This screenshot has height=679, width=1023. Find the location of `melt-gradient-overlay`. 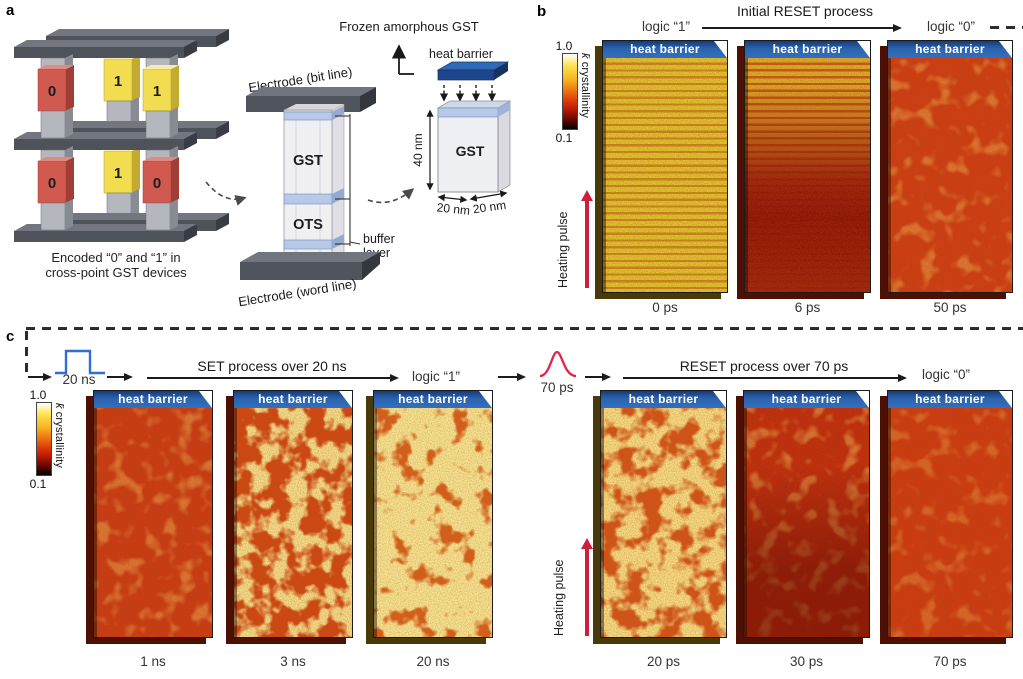

melt-gradient-overlay is located at coordinates (806, 522).